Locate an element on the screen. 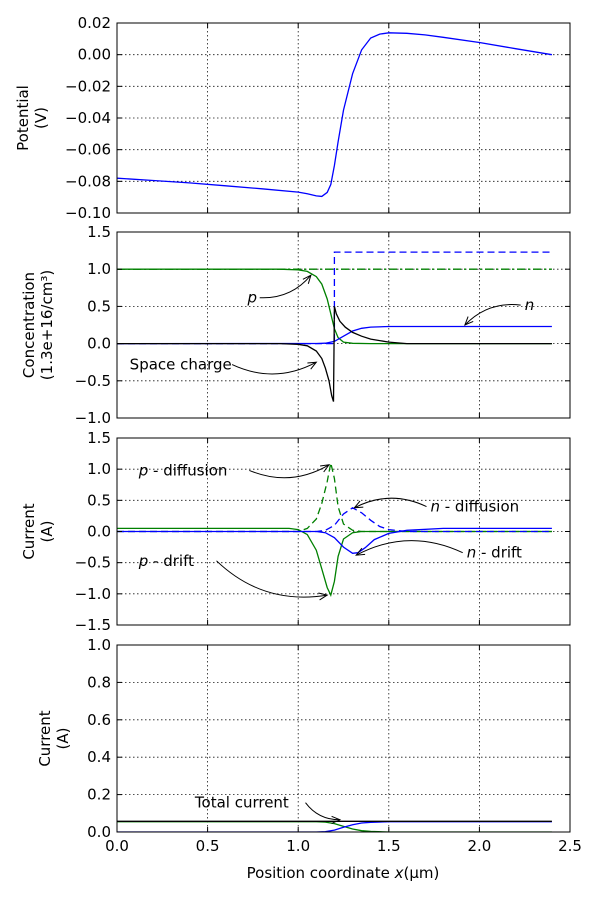 The height and width of the screenshot is (900, 600). y-axis-label: Concentration(1.3e+16/cm³) is located at coordinates (38, 325).